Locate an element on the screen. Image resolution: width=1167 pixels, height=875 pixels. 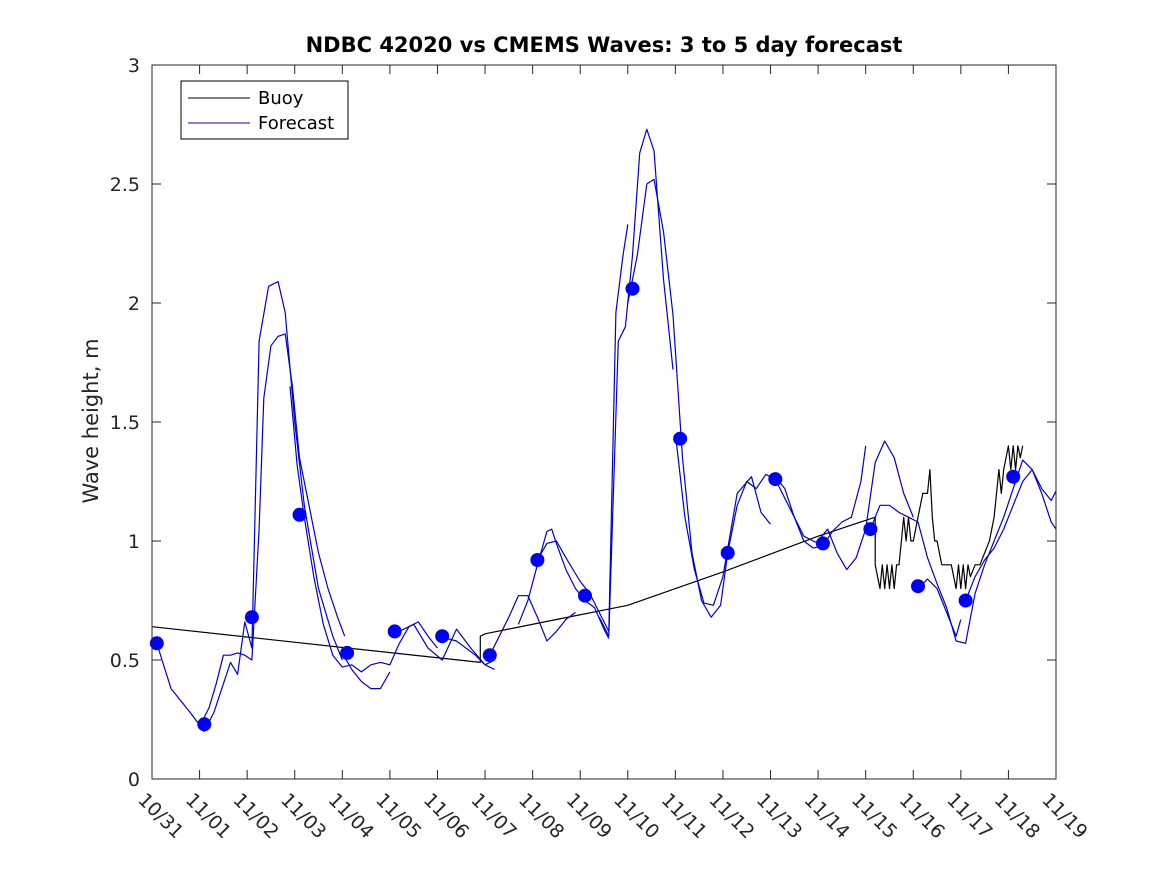
legend-box is located at coordinates (264, 110).